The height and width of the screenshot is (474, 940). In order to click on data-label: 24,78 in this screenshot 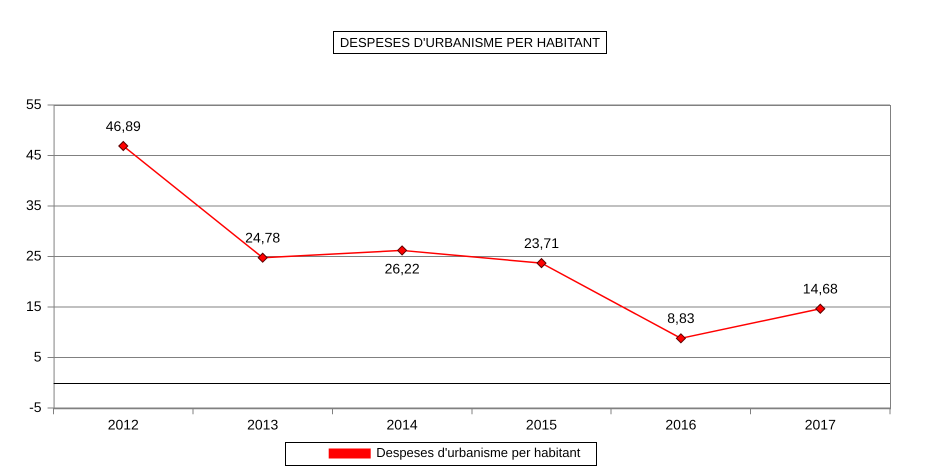, I will do `click(262, 238)`.